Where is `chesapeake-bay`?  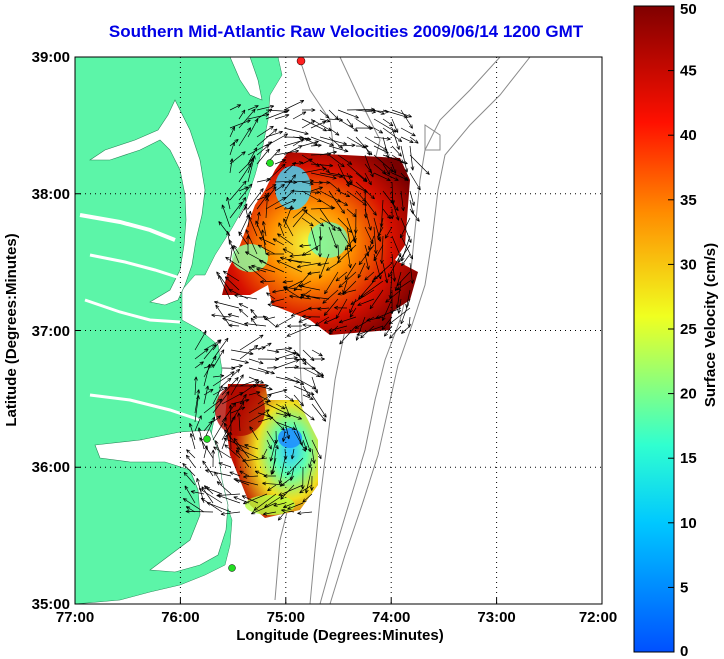 chesapeake-bay is located at coordinates (147, 202).